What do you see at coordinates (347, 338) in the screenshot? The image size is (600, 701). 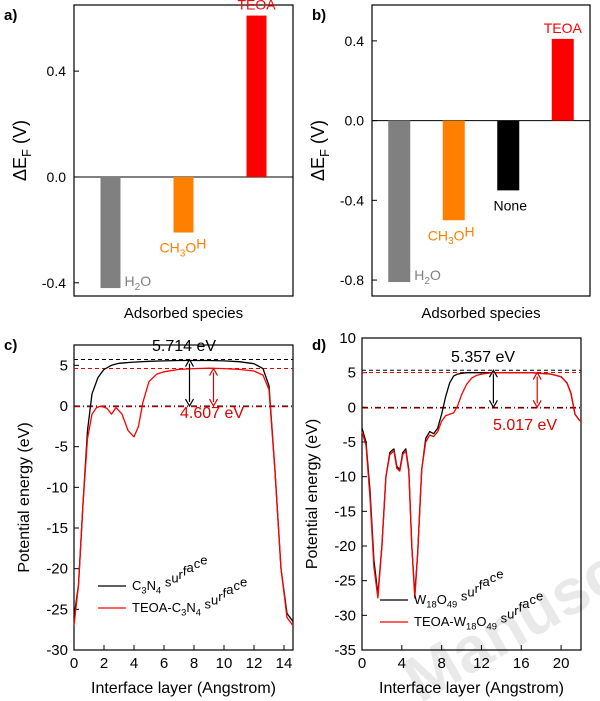 I see `y-tick-label: 10` at bounding box center [347, 338].